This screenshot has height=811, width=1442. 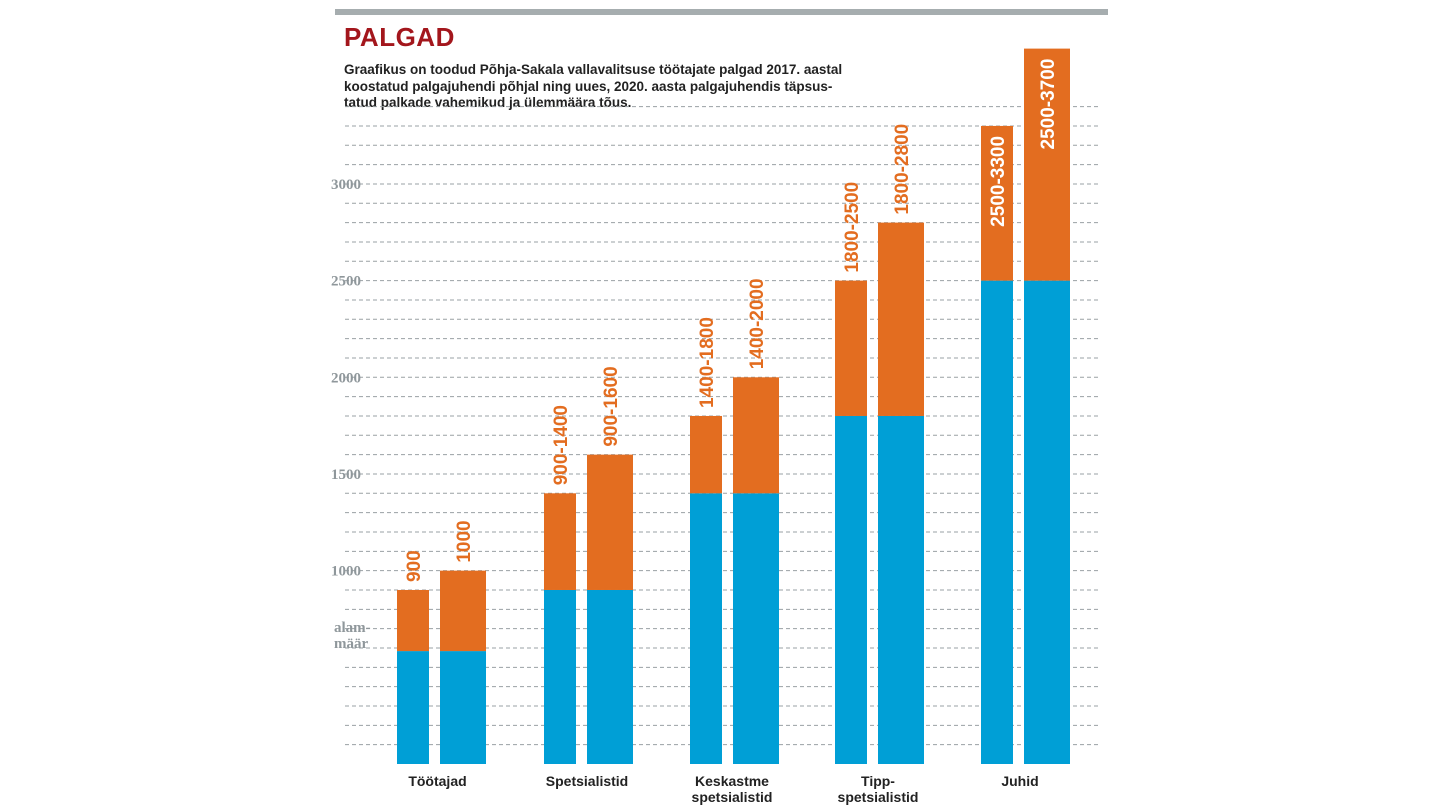 What do you see at coordinates (399, 37) in the screenshot?
I see `chart-title: PALGAD` at bounding box center [399, 37].